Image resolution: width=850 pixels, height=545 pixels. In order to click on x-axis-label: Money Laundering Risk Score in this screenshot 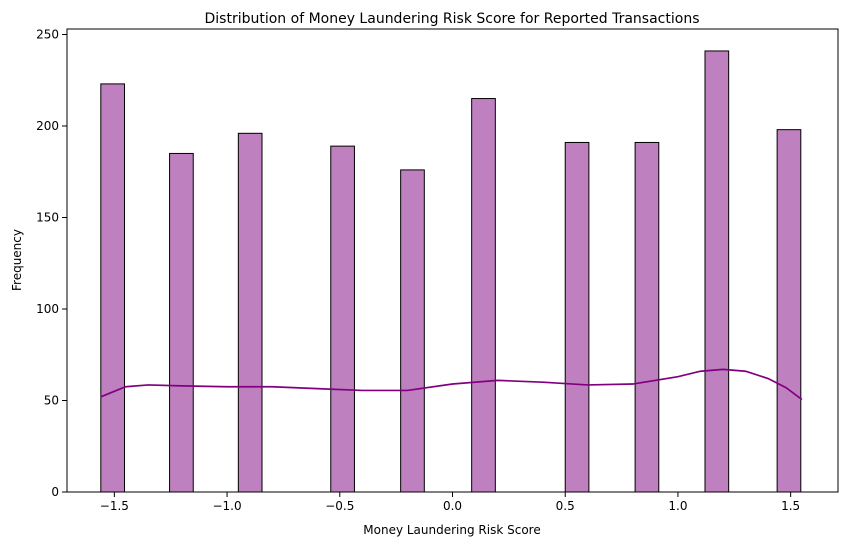, I will do `click(451, 530)`.